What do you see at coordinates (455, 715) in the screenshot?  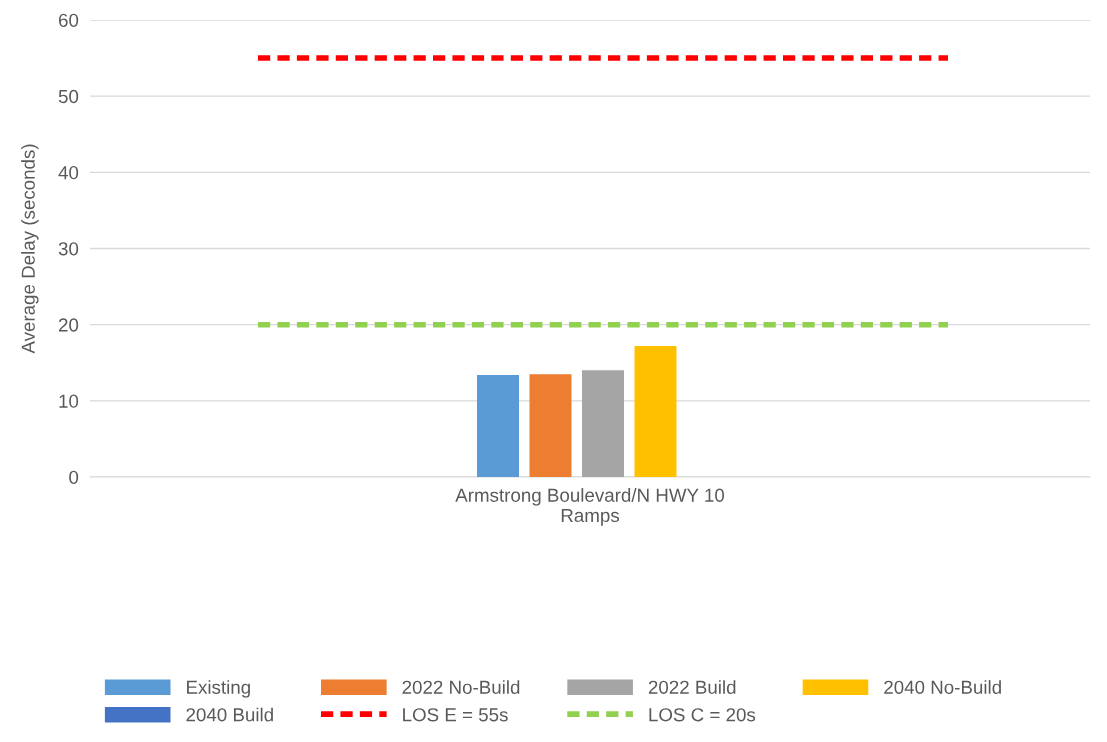 I see `legend-label: LOS E = 55s` at bounding box center [455, 715].